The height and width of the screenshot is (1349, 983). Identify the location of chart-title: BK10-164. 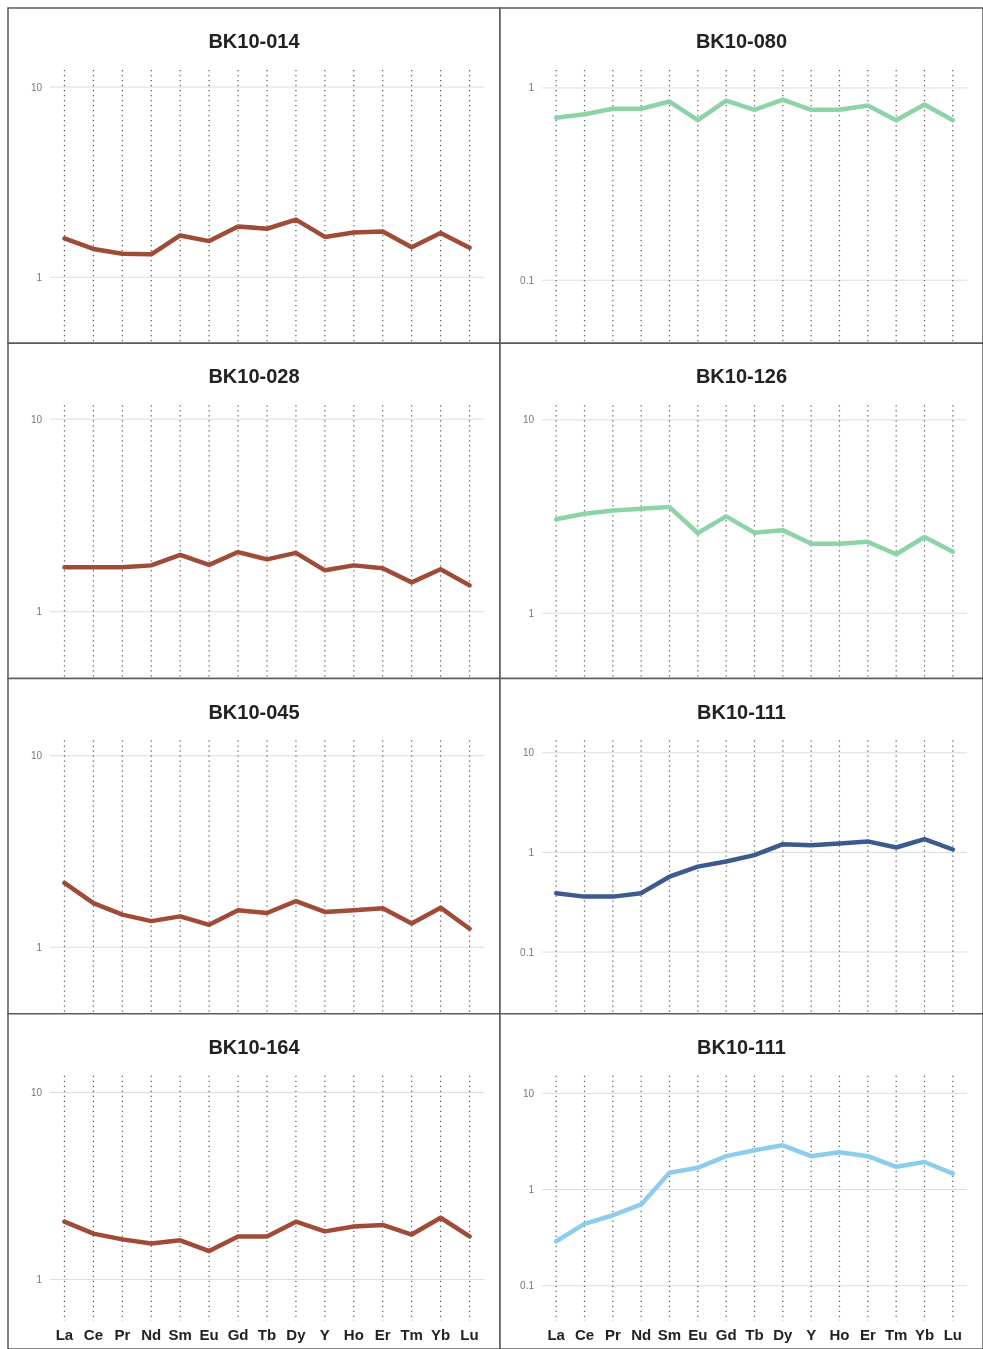
(254, 1046).